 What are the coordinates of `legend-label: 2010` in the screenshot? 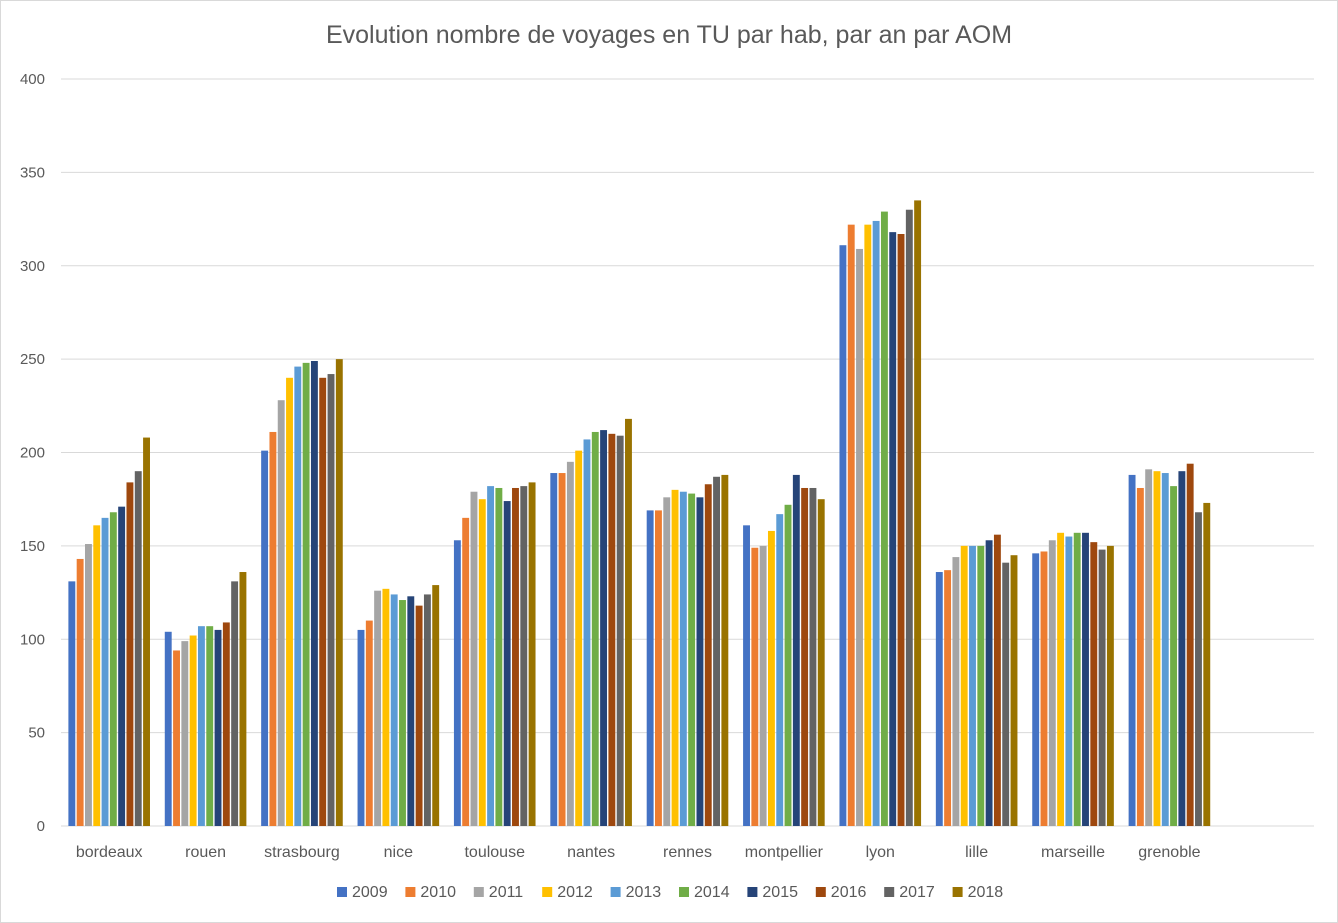 It's located at (438, 892).